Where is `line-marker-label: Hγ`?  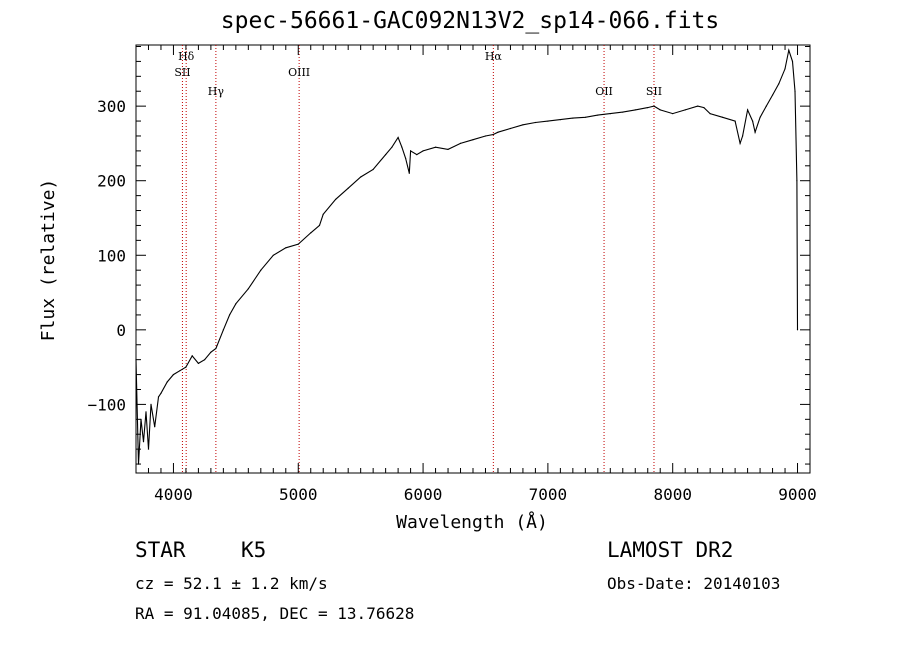 line-marker-label: Hγ is located at coordinates (216, 91).